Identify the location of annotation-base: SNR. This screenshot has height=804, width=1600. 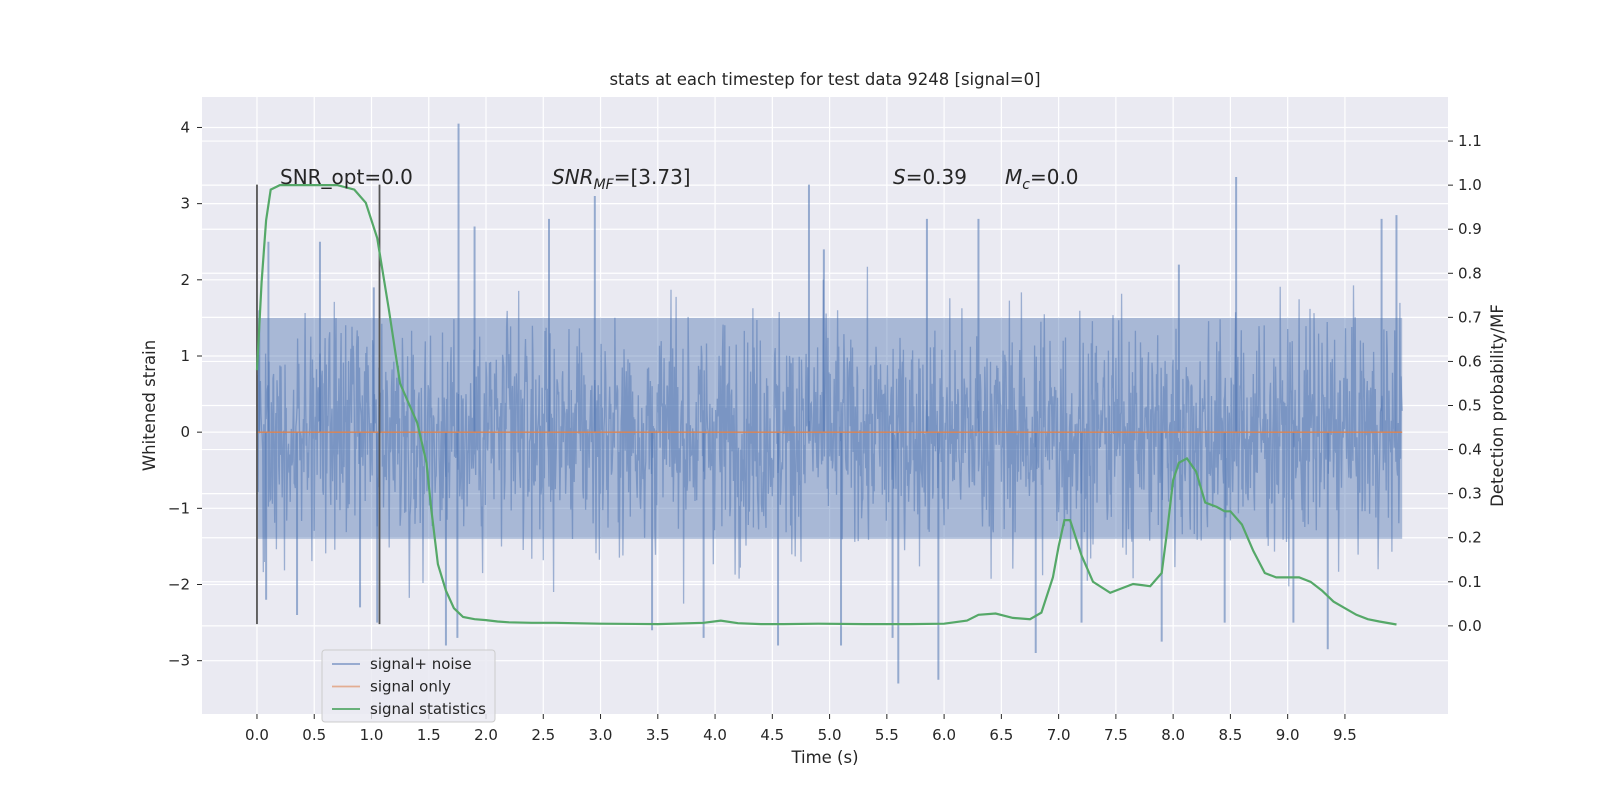
(573, 177).